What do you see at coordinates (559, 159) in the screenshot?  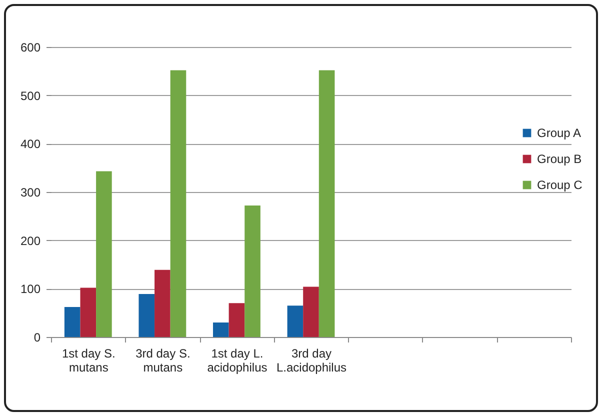 I see `legend-label: Group B` at bounding box center [559, 159].